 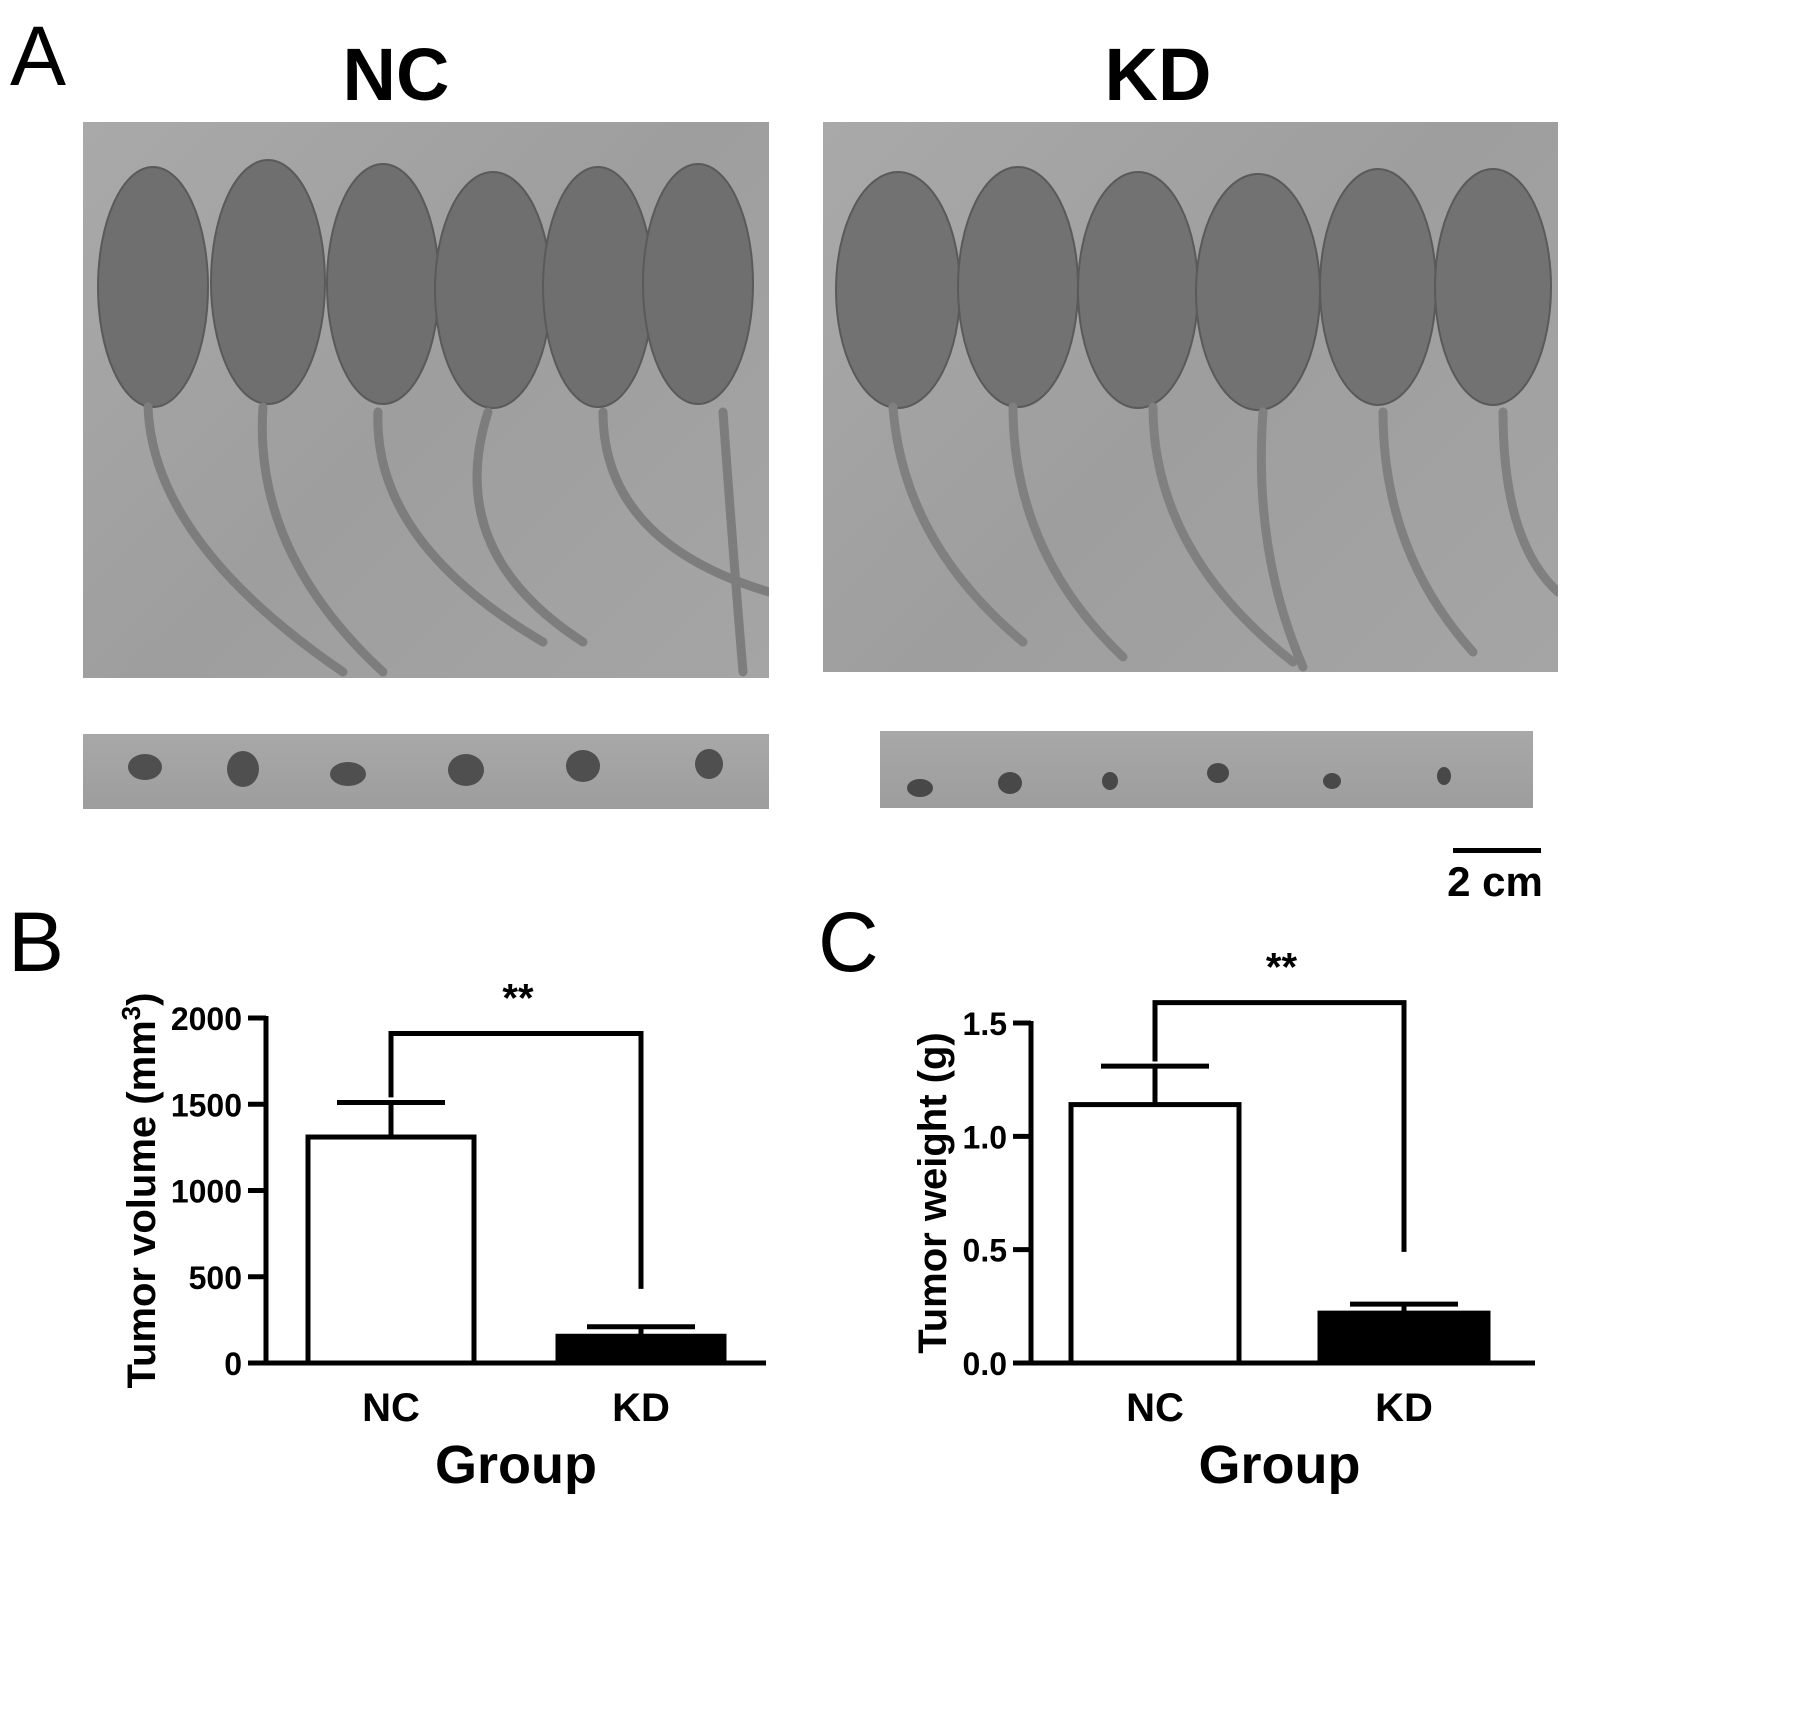 I want to click on mice-photo-kd, so click(x=1190, y=397).